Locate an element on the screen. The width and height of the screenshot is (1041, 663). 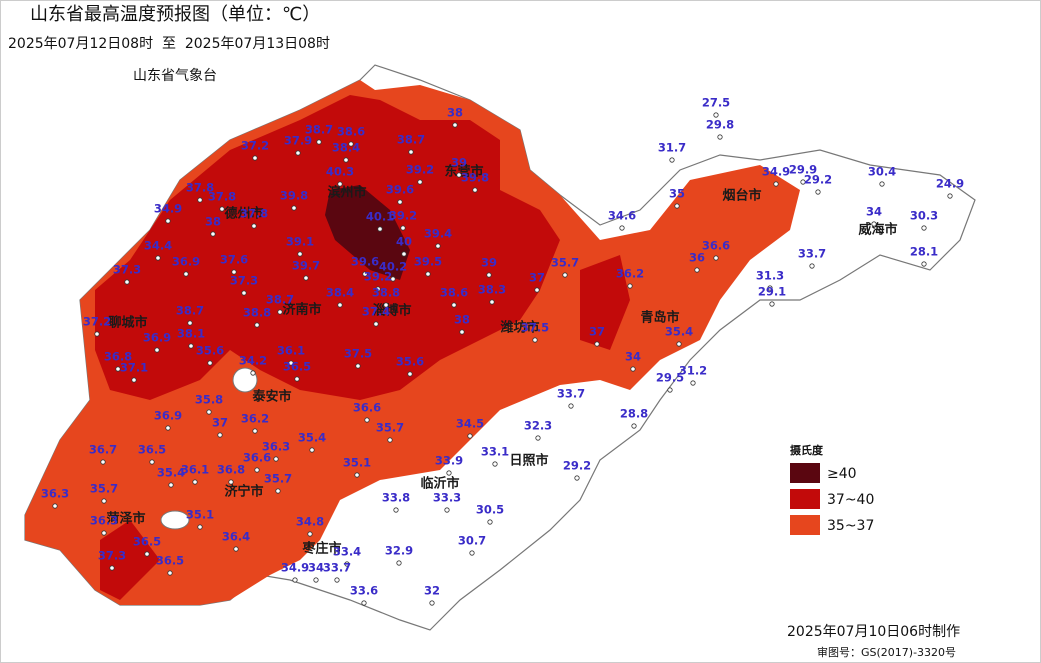
station-temp: 30.4 is located at coordinates (882, 172).